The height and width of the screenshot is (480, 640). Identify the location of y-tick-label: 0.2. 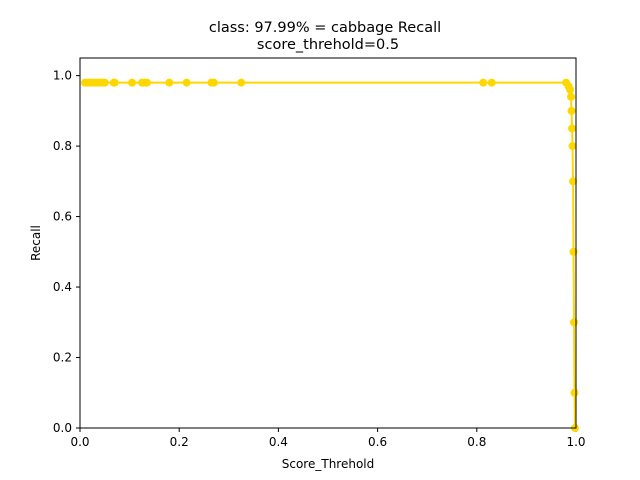
(62, 358).